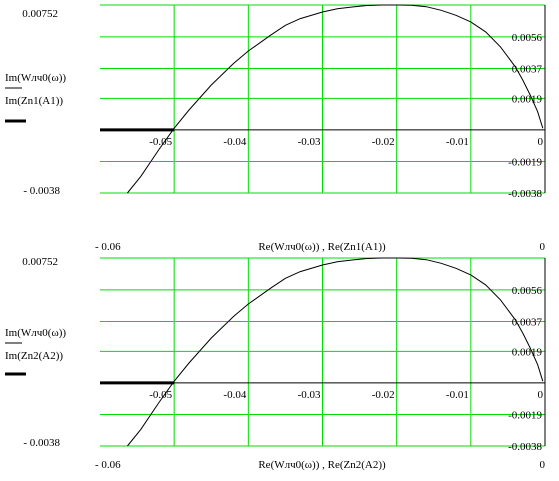 The height and width of the screenshot is (481, 559). I want to click on plot2-x-max-label: 0, so click(543, 465).